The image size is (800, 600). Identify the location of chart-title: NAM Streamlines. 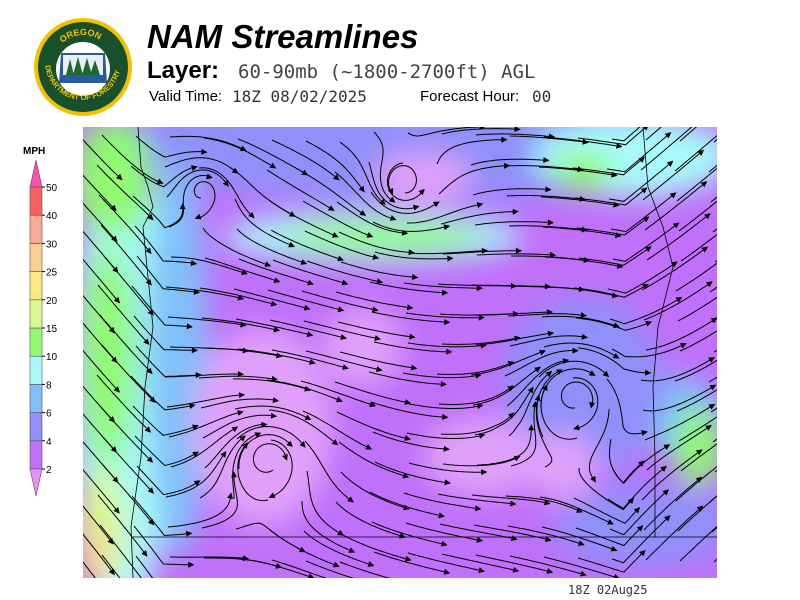
(283, 36).